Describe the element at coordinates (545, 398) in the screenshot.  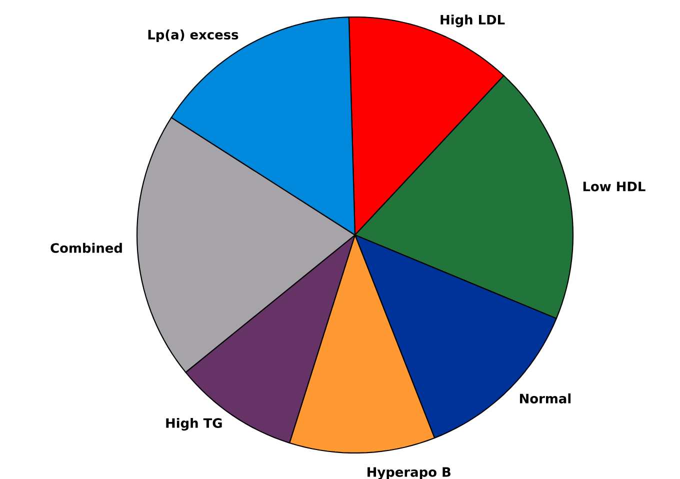
I see `slice-label: Normal` at that location.